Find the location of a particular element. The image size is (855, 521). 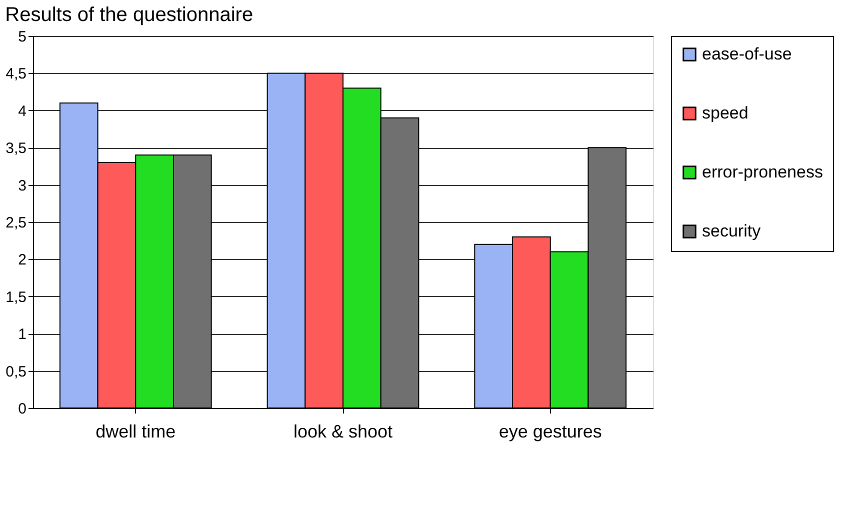

legend-label: speed is located at coordinates (725, 113).